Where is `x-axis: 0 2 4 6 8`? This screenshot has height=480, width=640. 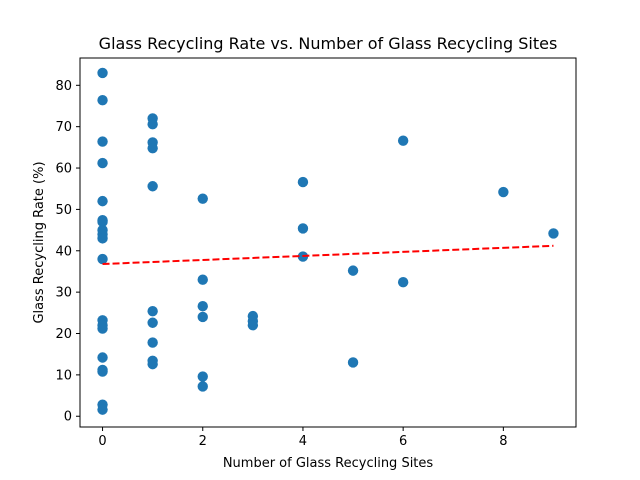
x-axis: 0 2 4 6 8 is located at coordinates (302, 438).